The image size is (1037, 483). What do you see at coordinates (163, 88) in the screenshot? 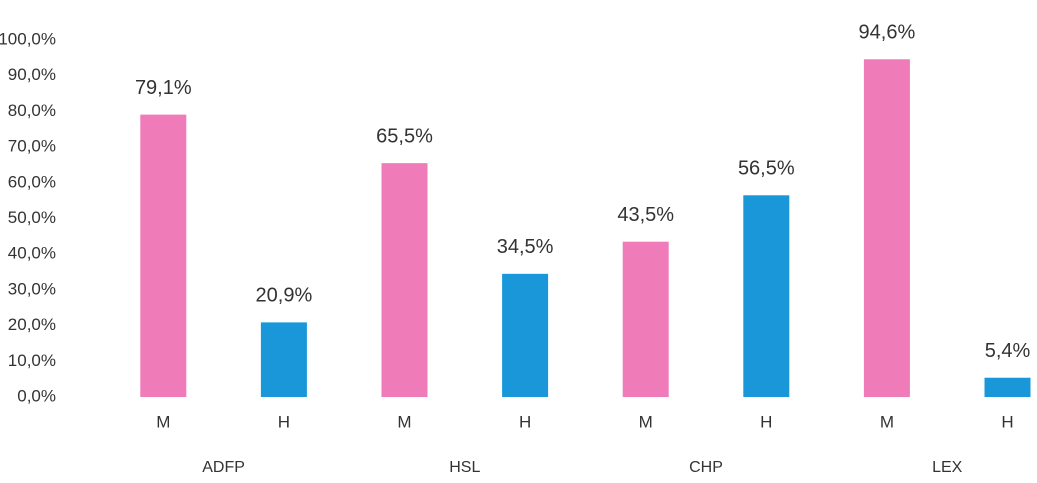
I see `data-label: 79,1%` at bounding box center [163, 88].